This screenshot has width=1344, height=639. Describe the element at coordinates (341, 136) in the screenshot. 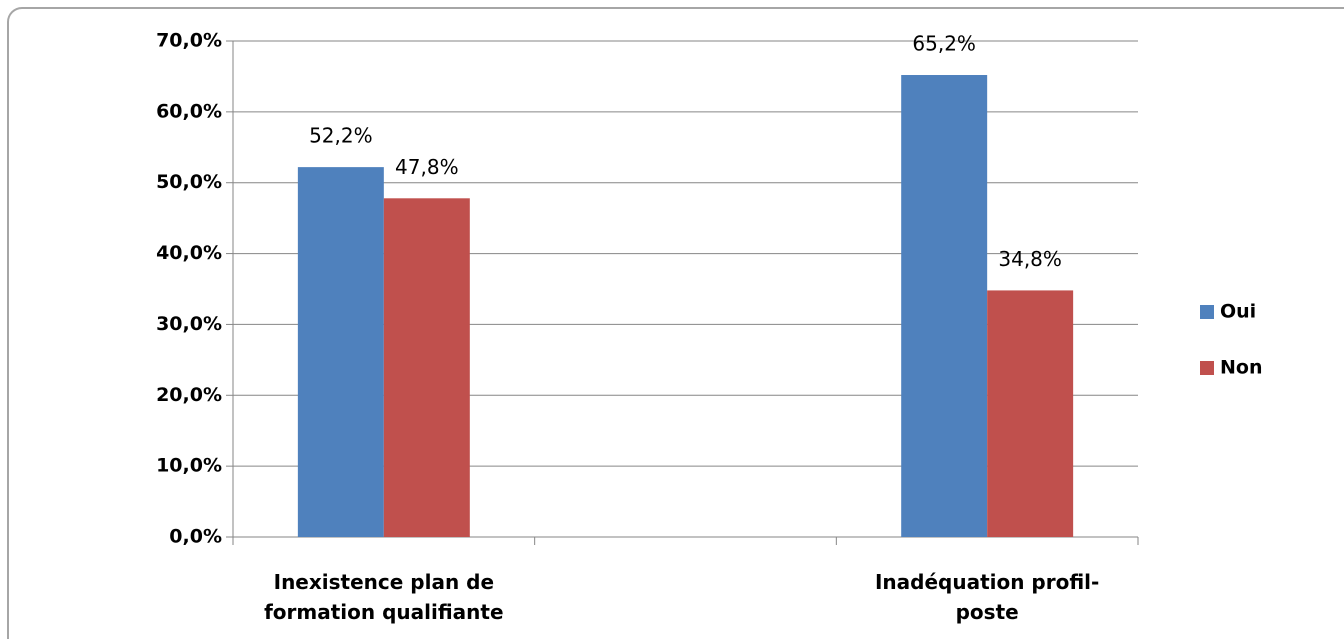

I see `value-label: 52,2%` at that location.